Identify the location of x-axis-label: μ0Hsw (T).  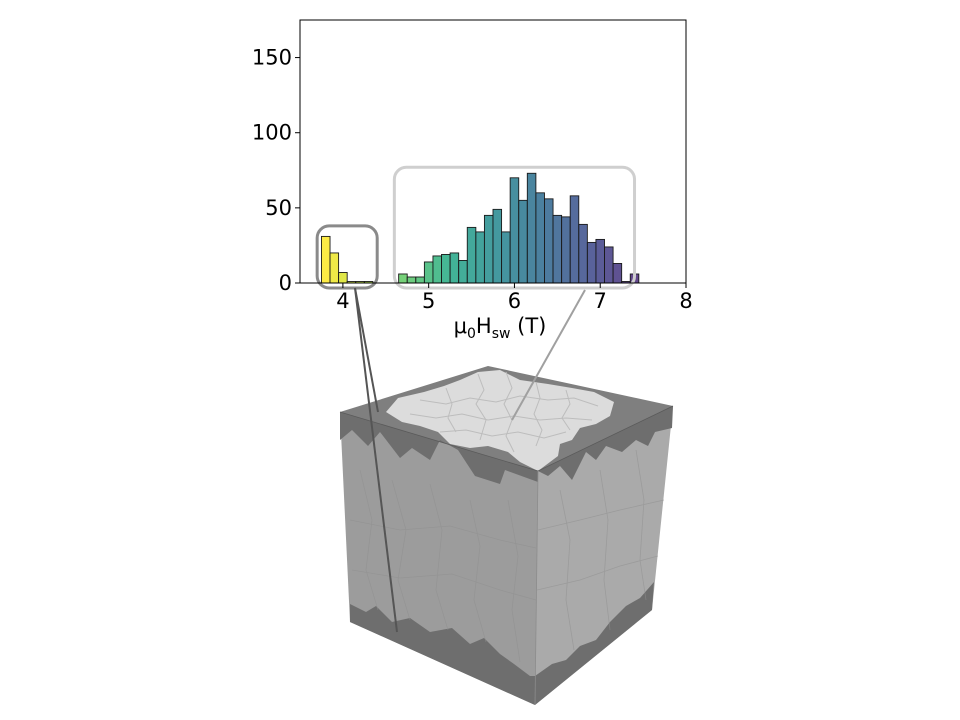
(500, 328).